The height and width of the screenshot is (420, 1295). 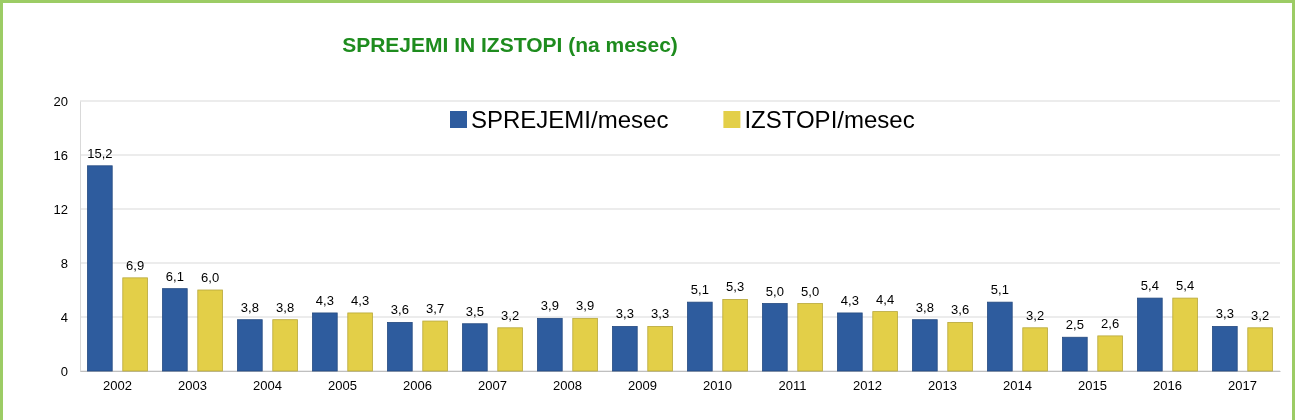 I want to click on x-tick-label: 2014, so click(x=1017, y=386).